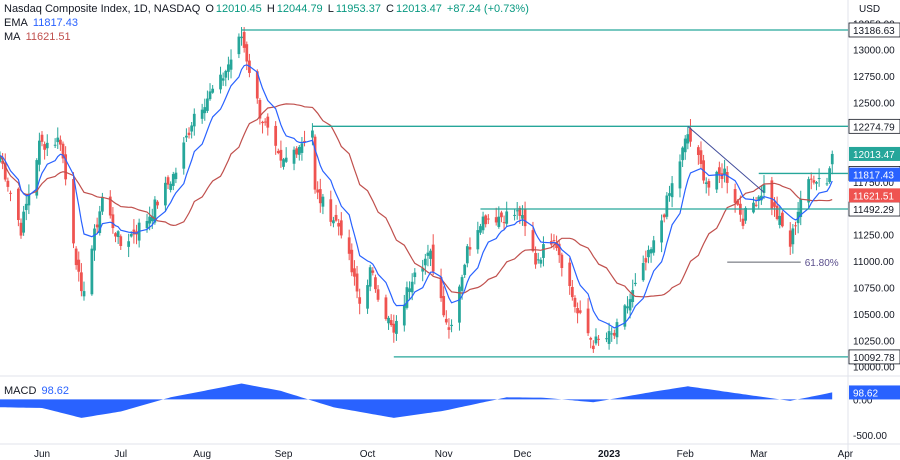 The image size is (900, 460). What do you see at coordinates (102, 9) in the screenshot?
I see `symbol-title: Nasdaq Composite Index, 1D, NASDAQ` at bounding box center [102, 9].